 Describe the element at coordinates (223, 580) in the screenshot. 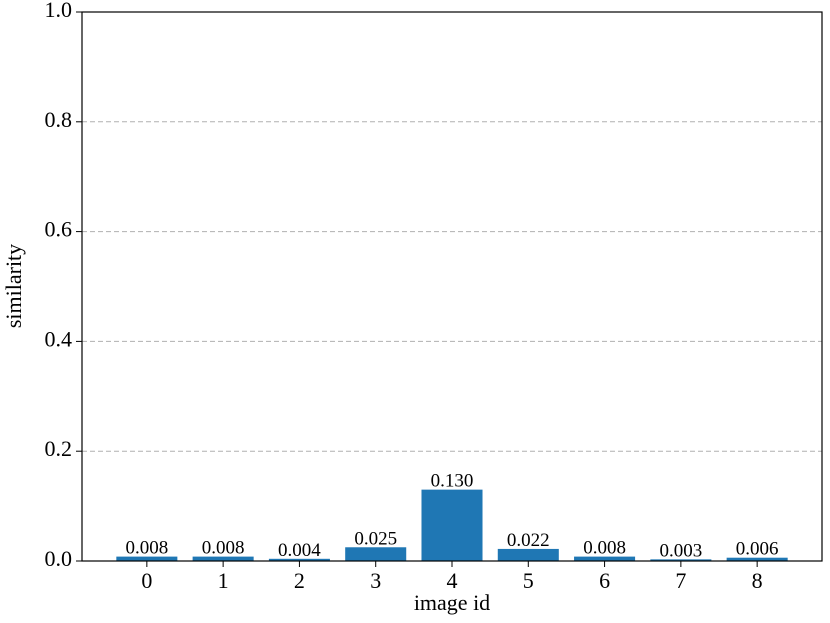

I see `x-tick-label: 1` at that location.